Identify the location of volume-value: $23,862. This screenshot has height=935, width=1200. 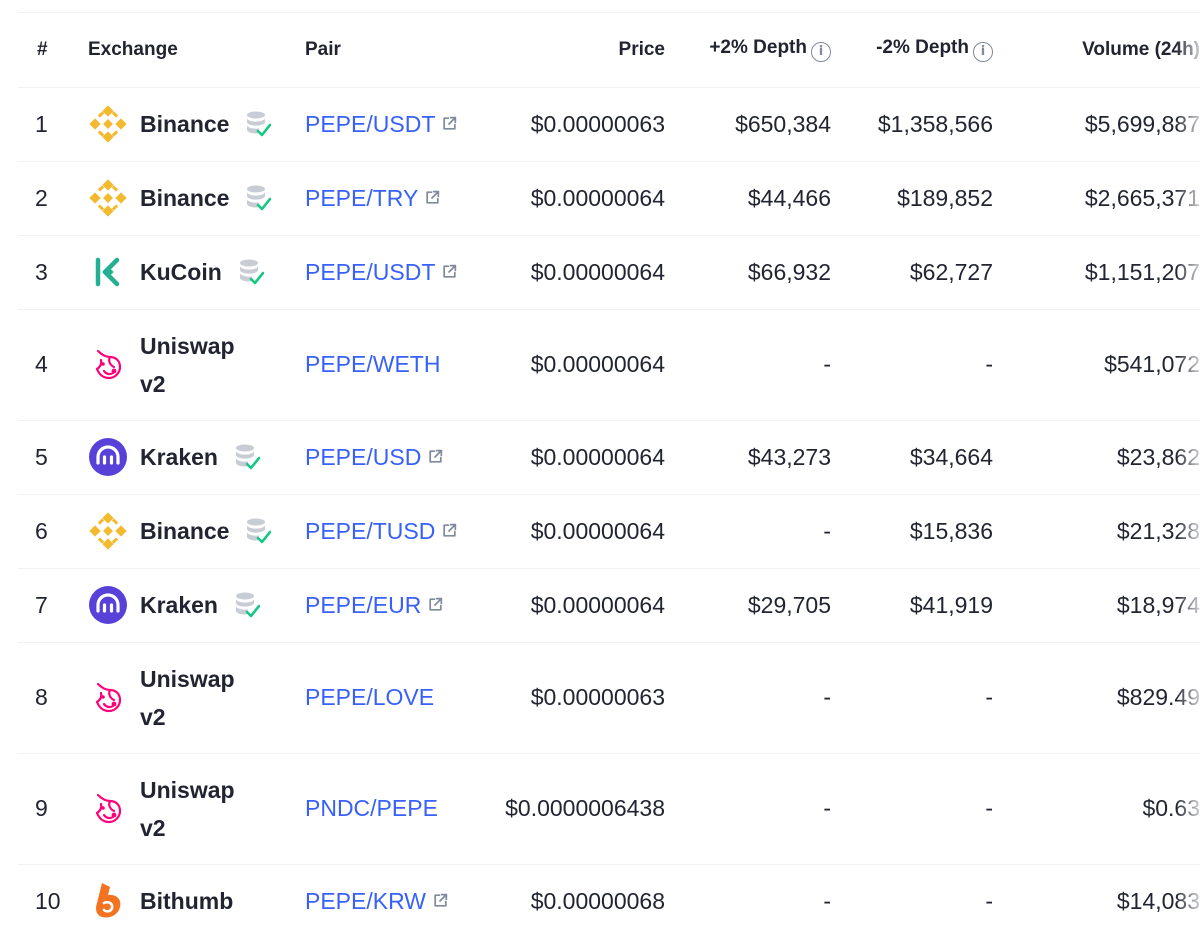
(1158, 457).